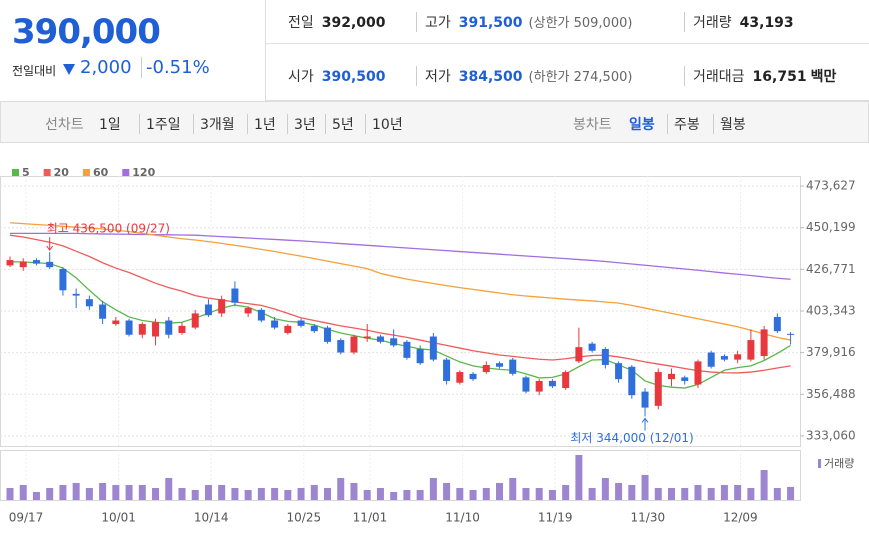  I want to click on stat: 고가 391,500 (상한가 509,000), so click(524, 22).